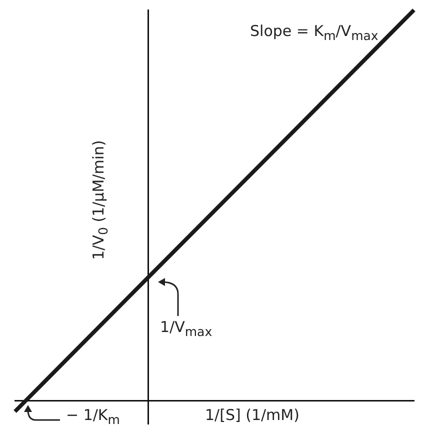  I want to click on annotation: 1/V$_{max}$, so click(186, 328).